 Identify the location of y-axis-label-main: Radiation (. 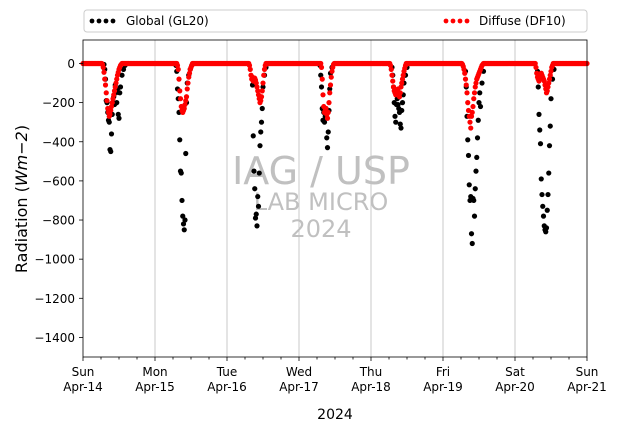
(21, 229).